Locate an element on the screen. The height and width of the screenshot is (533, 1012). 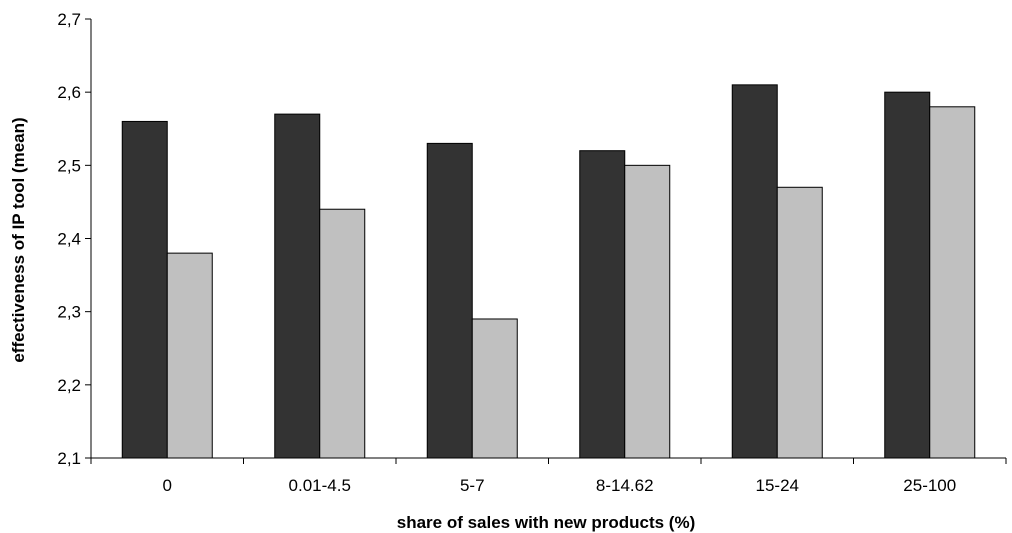
x-tick-label: 25-100 is located at coordinates (929, 485).